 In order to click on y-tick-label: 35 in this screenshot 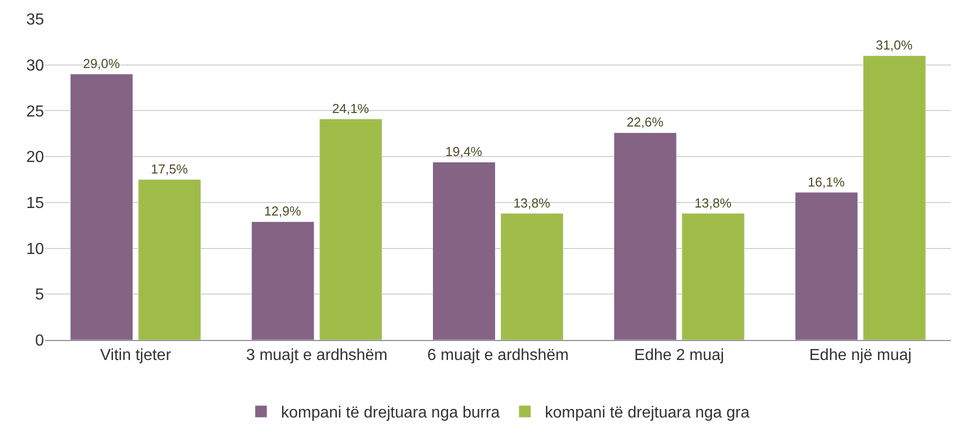, I will do `click(35, 20)`.